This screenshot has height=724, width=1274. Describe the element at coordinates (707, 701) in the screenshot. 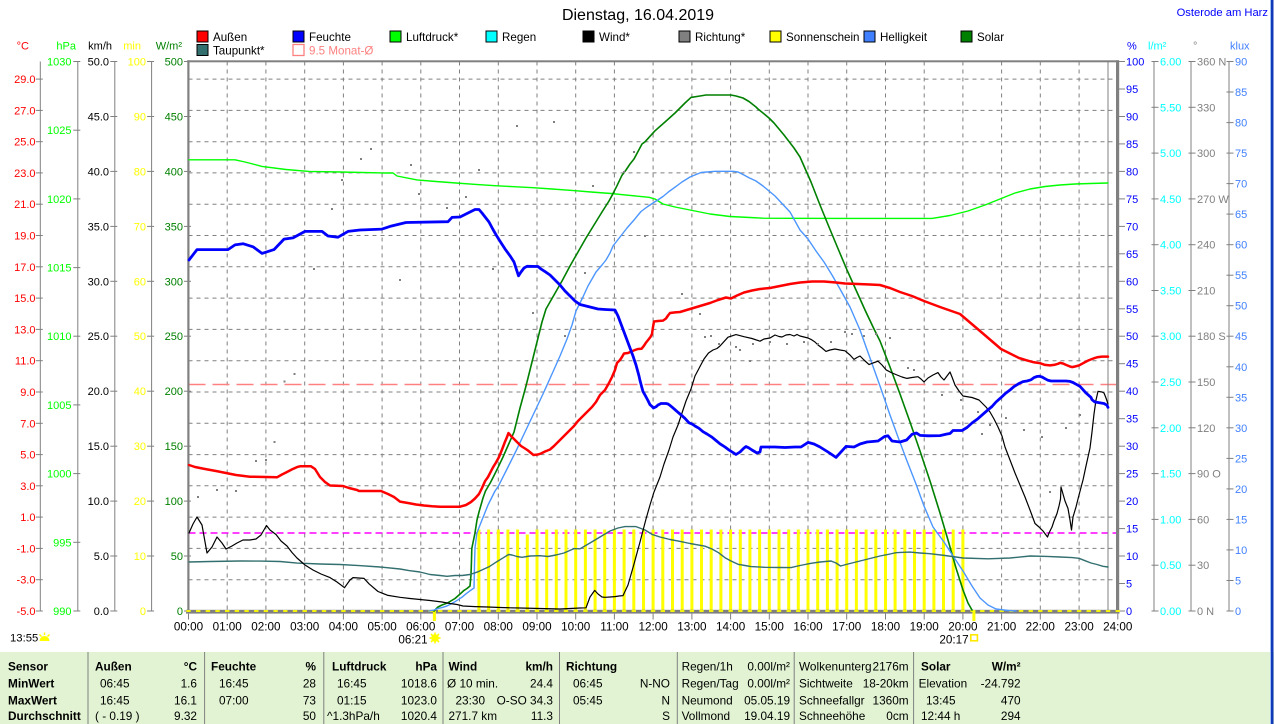

I see `svg-text: Neumond` at that location.